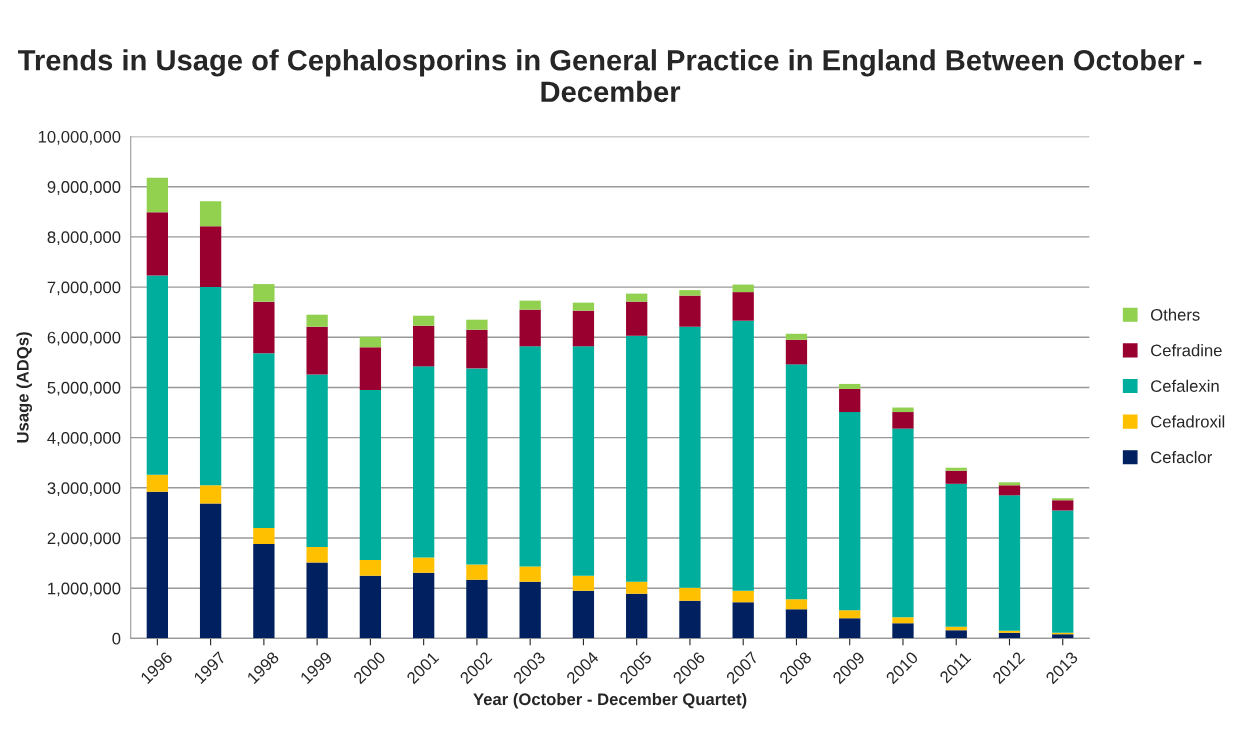 This screenshot has width=1245, height=738. I want to click on y-tick-label: 7,000,000, so click(84, 288).